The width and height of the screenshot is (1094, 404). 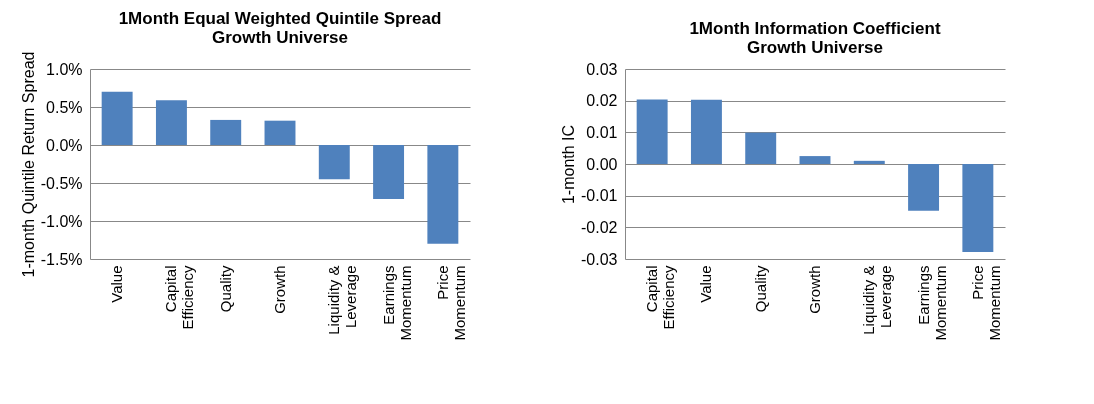 I want to click on y-tick-label: -0.03, so click(x=599, y=259).